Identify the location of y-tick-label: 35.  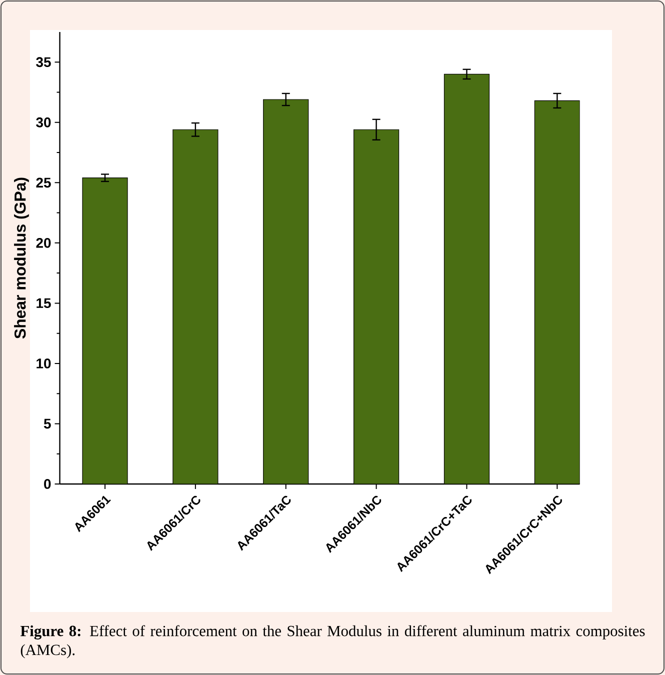
(43, 62).